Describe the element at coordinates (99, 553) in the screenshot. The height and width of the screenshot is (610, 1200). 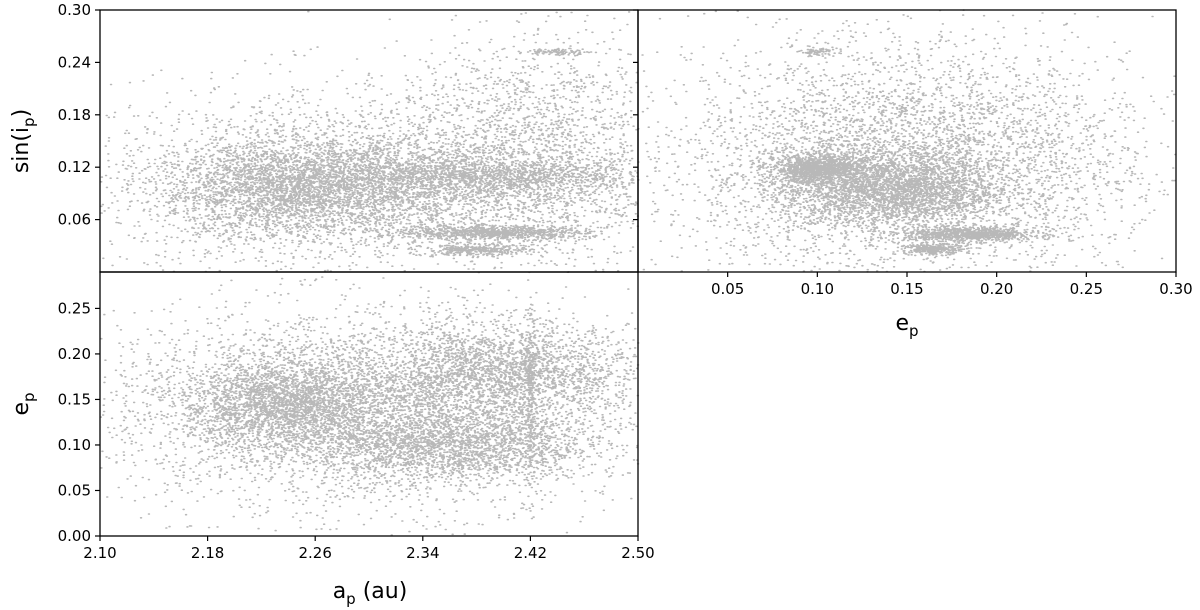
I see `xtick-label: 2.10` at that location.